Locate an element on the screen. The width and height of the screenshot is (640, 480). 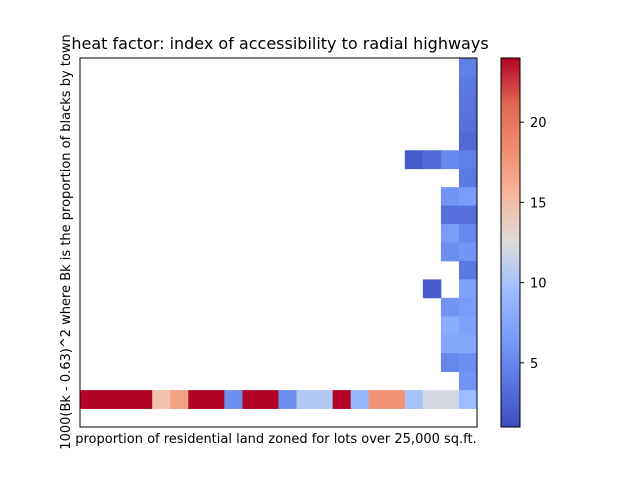
colorbar is located at coordinates (510, 242).